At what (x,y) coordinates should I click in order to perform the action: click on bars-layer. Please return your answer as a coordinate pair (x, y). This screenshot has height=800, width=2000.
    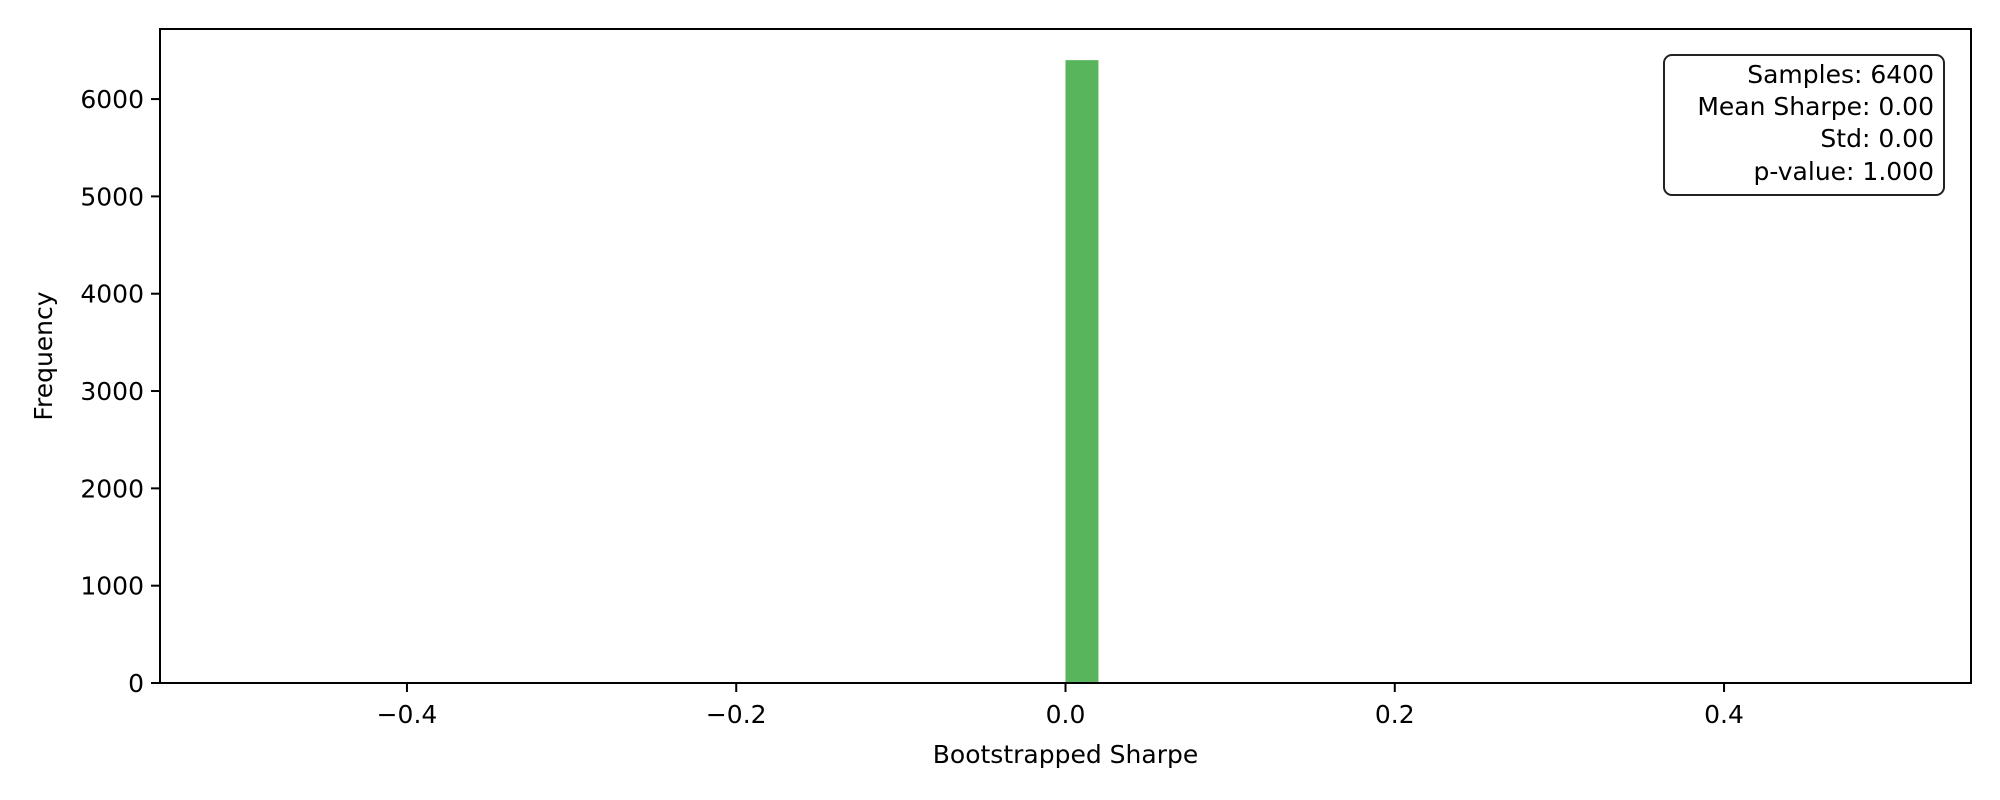
    Looking at the image, I should click on (1082, 371).